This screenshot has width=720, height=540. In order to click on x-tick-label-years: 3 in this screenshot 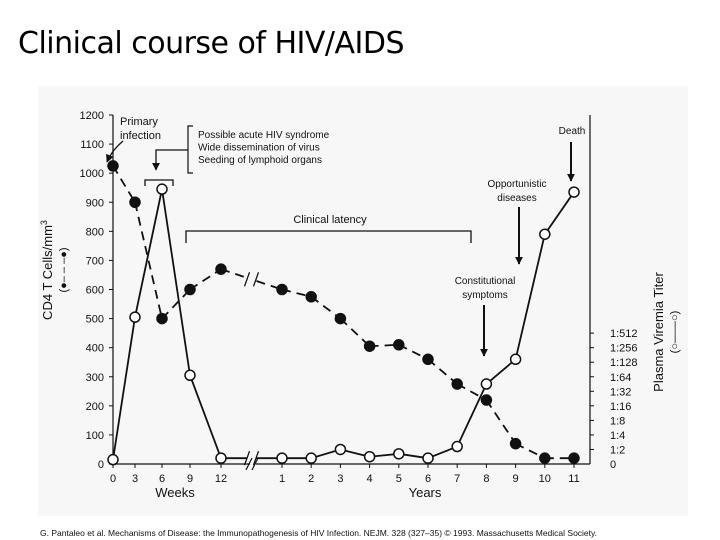, I will do `click(340, 479)`.